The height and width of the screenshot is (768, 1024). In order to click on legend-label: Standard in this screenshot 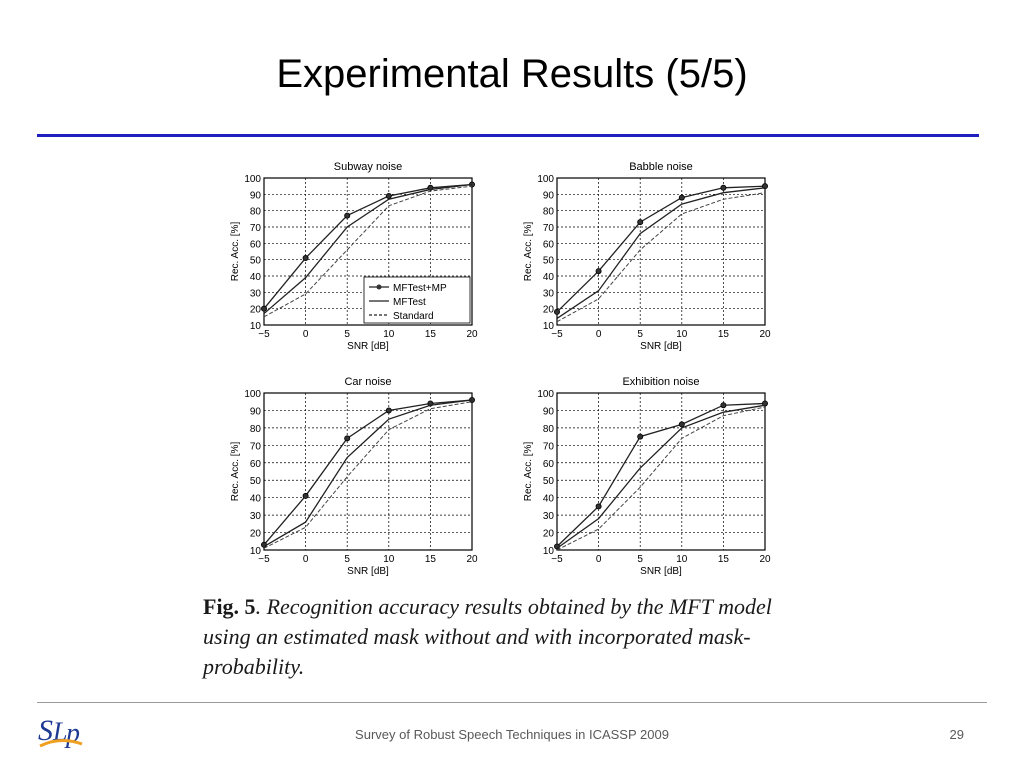, I will do `click(413, 316)`.